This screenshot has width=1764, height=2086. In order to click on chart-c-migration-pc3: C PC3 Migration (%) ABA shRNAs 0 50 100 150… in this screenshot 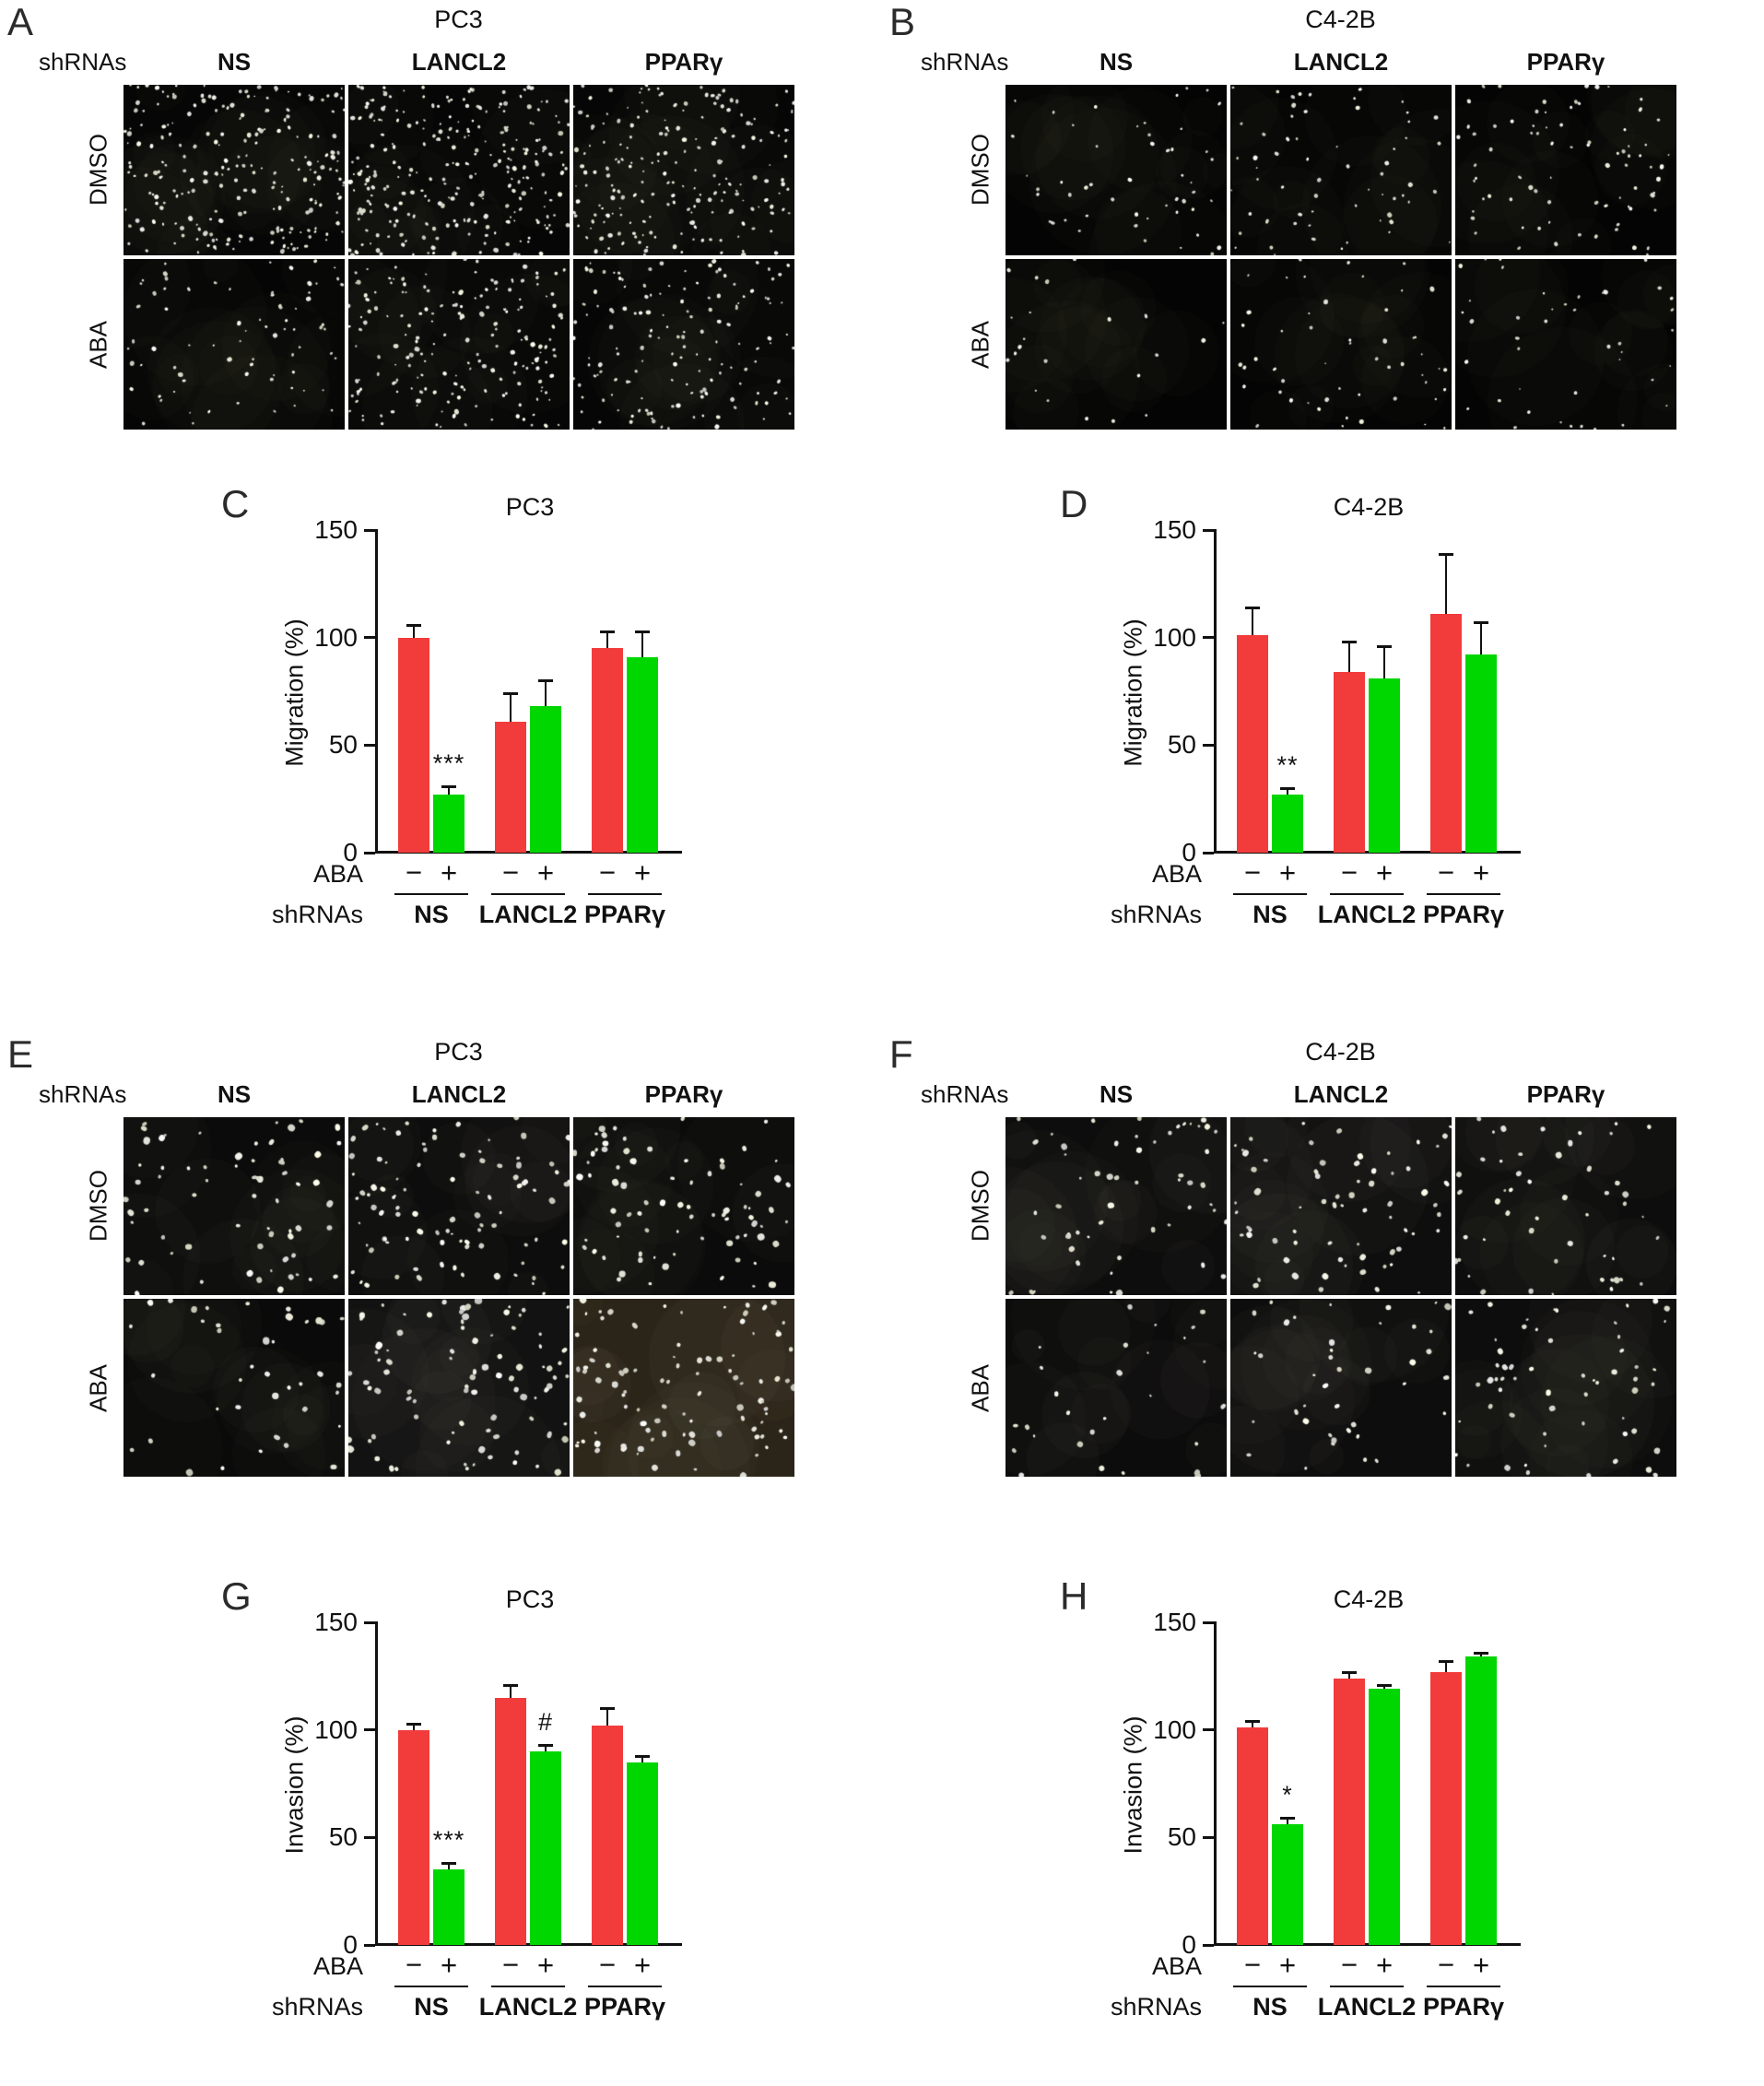, I will do `click(498, 724)`.